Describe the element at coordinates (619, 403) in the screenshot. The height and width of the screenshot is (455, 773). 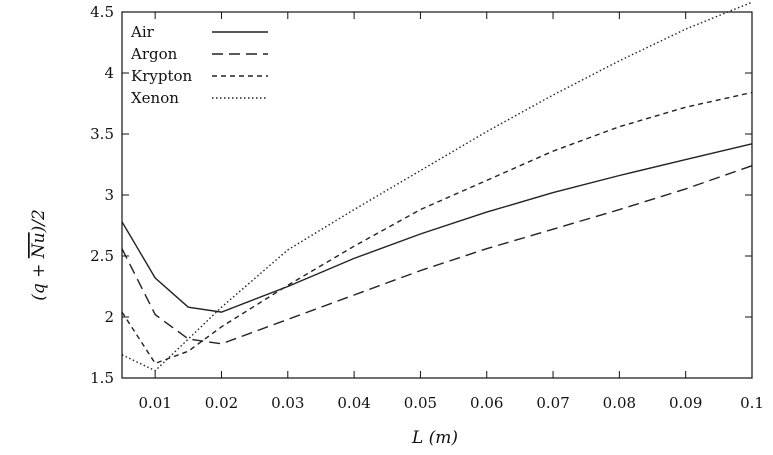
I see `x-tick-label: 0.08` at that location.